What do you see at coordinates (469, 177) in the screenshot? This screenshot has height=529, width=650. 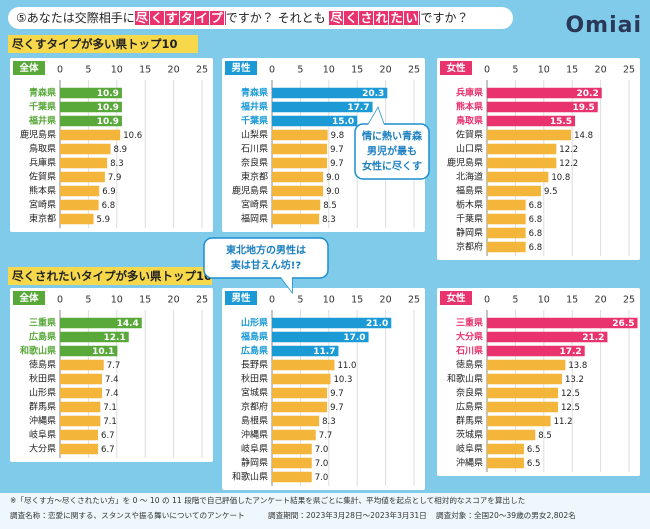 I see `category-label: 北海道` at bounding box center [469, 177].